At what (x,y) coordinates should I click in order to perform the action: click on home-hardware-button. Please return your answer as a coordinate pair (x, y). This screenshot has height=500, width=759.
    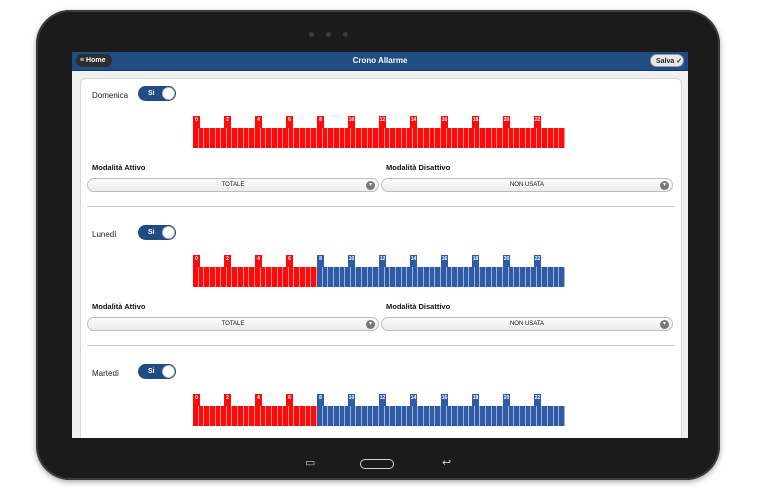
    Looking at the image, I should click on (377, 464).